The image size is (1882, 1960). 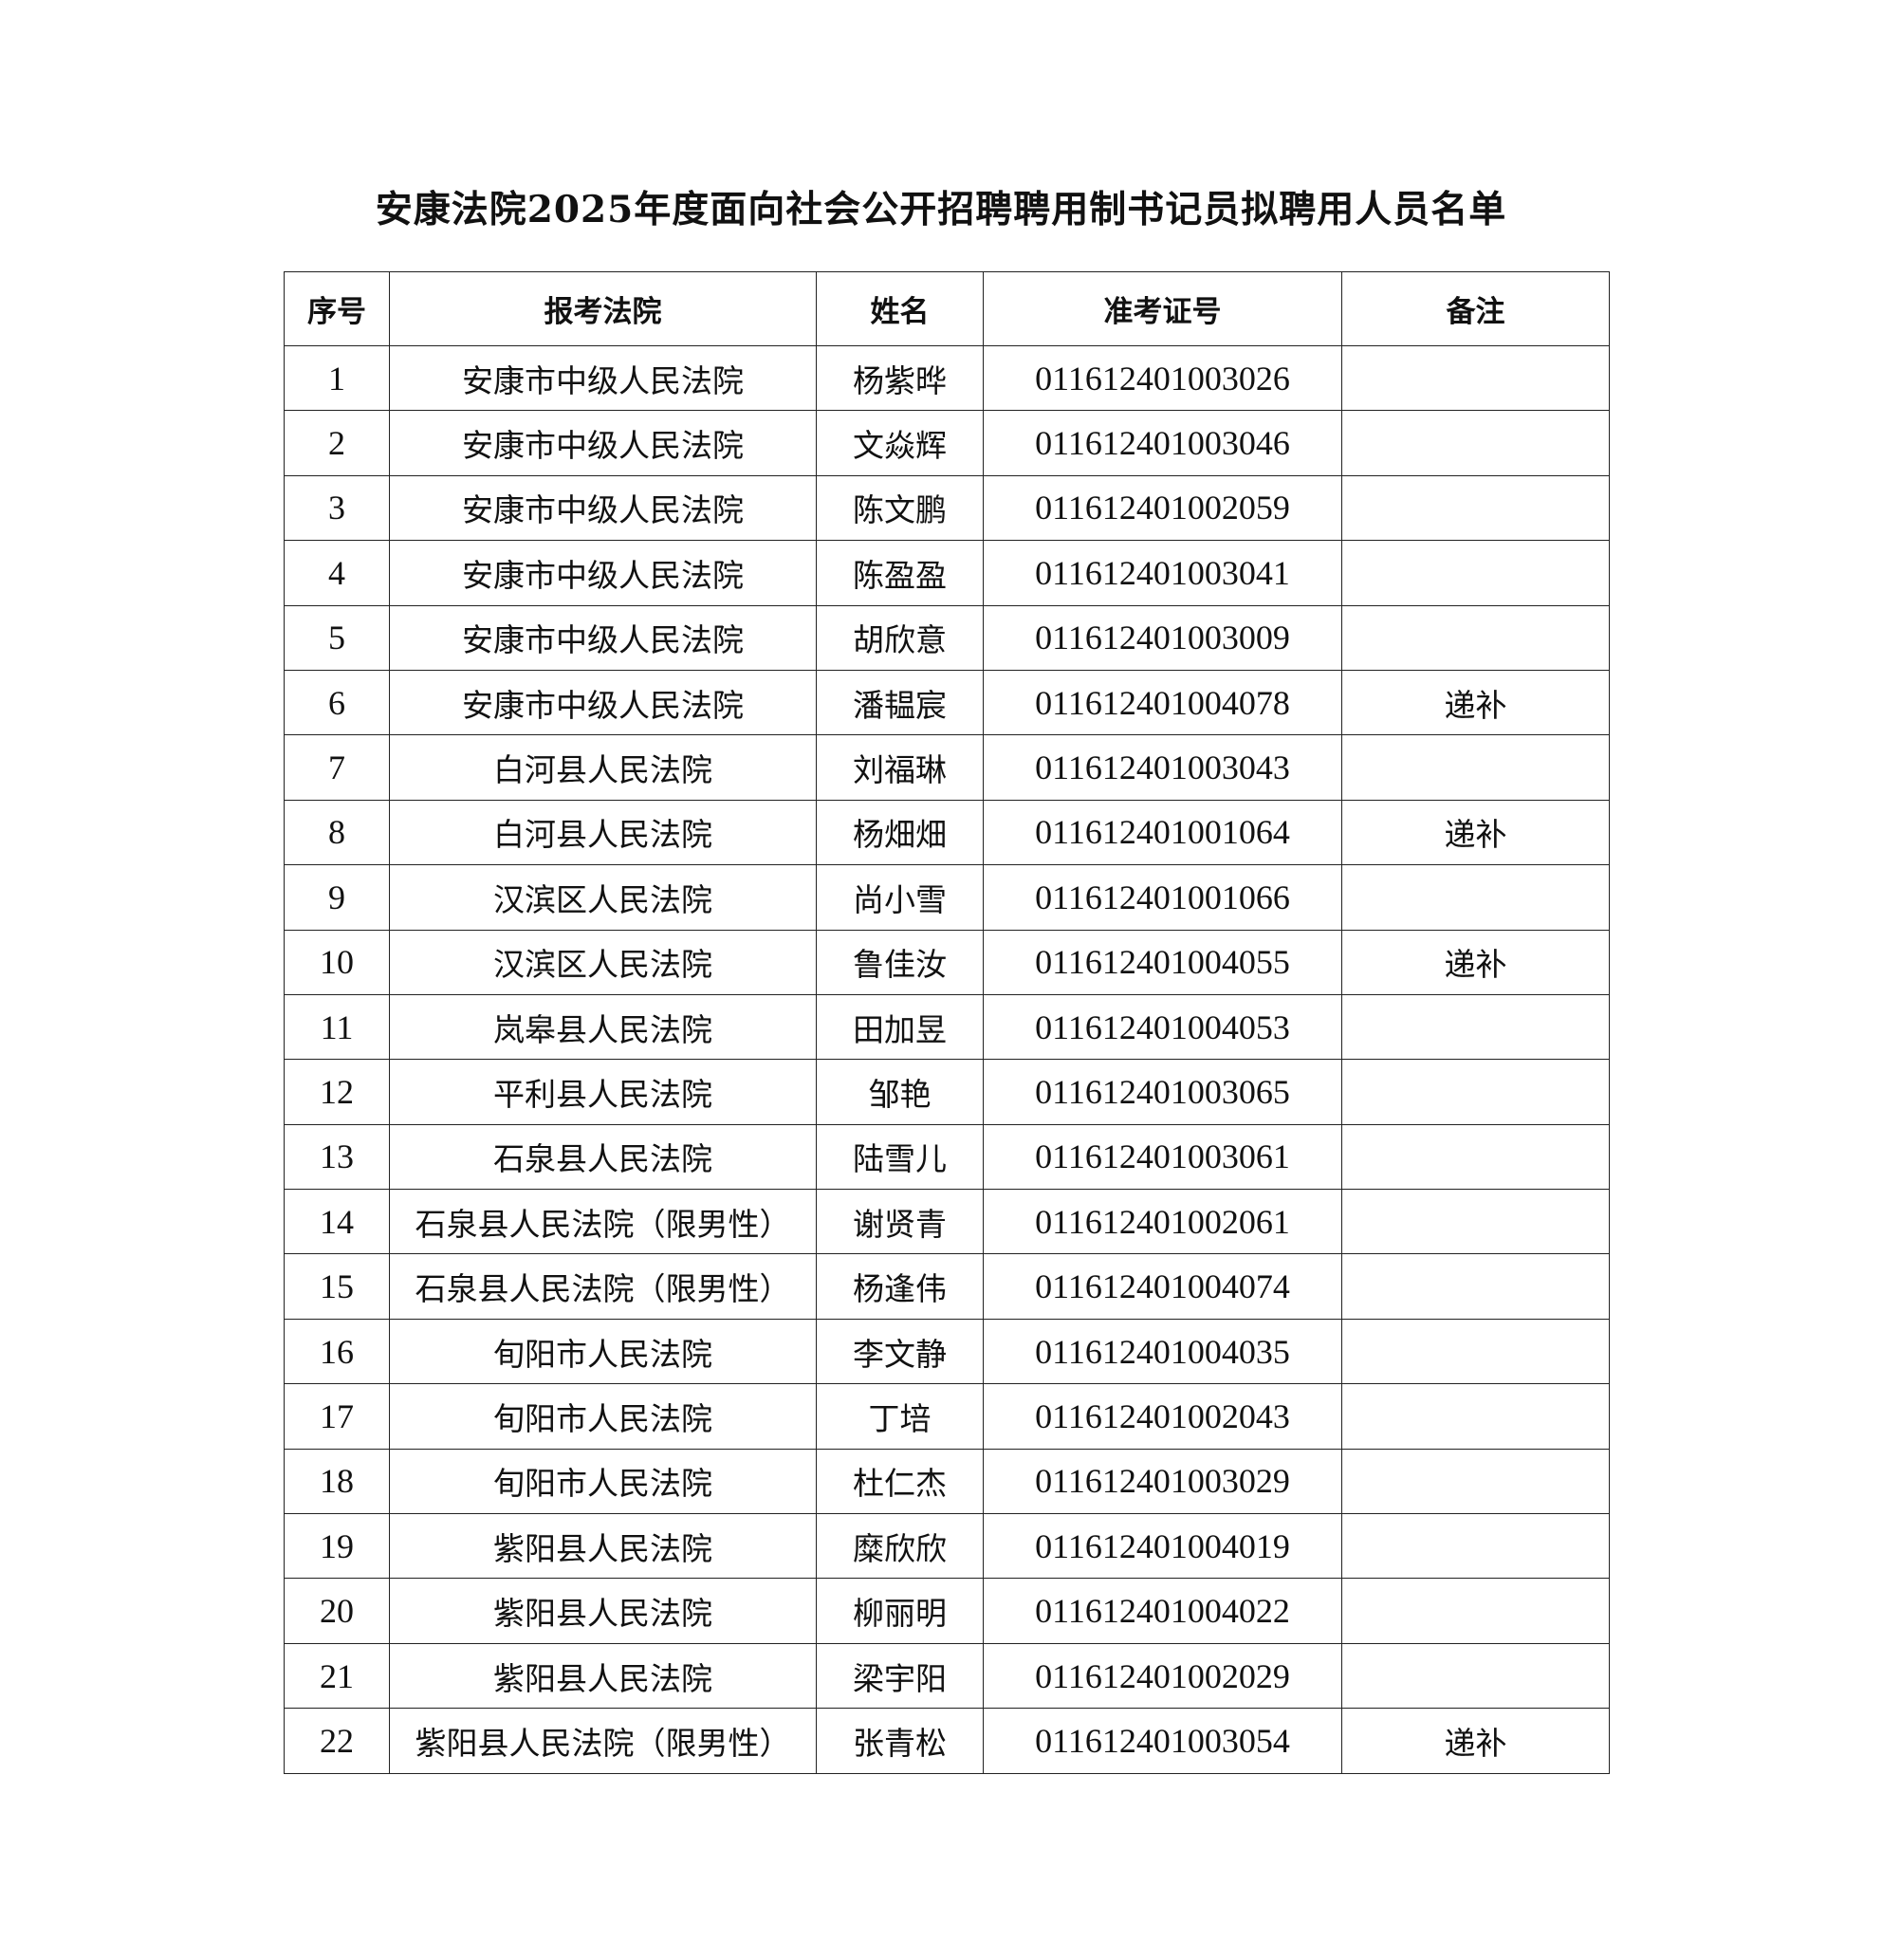 I want to click on cell-court: 旬阳市人民法院, so click(x=603, y=1482).